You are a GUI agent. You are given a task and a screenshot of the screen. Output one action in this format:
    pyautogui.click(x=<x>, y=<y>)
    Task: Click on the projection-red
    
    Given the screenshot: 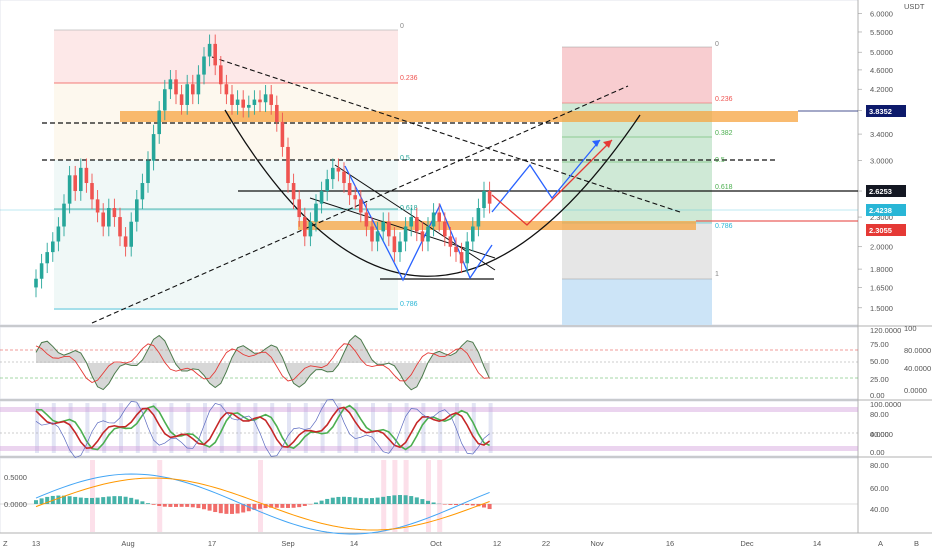 What is the action you would take?
    pyautogui.click(x=552, y=182)
    